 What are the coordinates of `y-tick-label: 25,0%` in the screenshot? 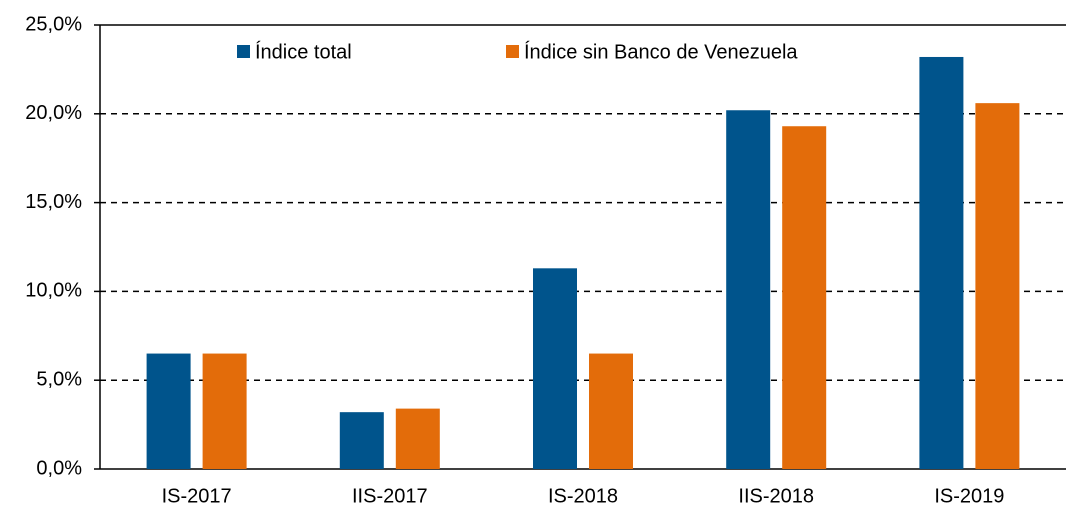 It's located at (53, 24).